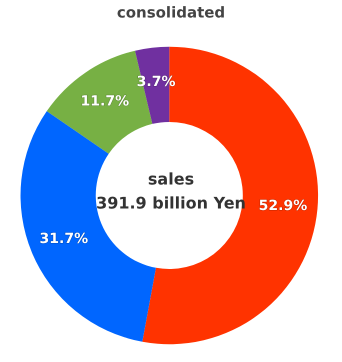 The height and width of the screenshot is (362, 342). I want to click on data-label: 11.7%, so click(105, 101).